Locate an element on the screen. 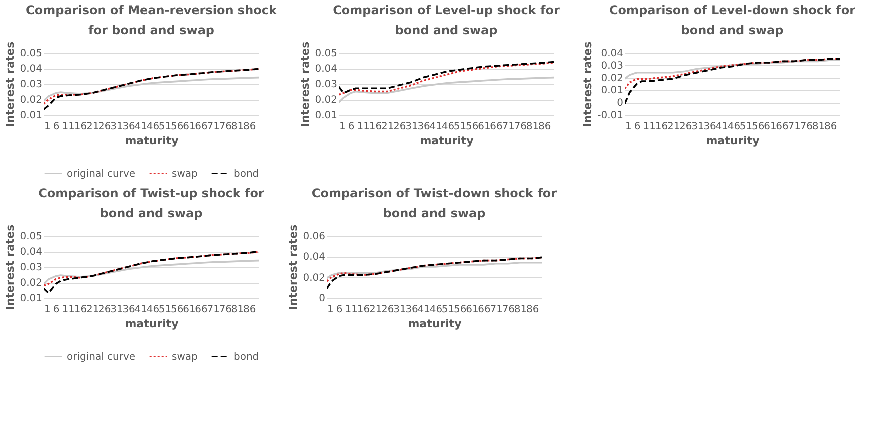  chart-title: Comparison of Mean-reversion shock for bond and swap is located at coordinates (152, 20).